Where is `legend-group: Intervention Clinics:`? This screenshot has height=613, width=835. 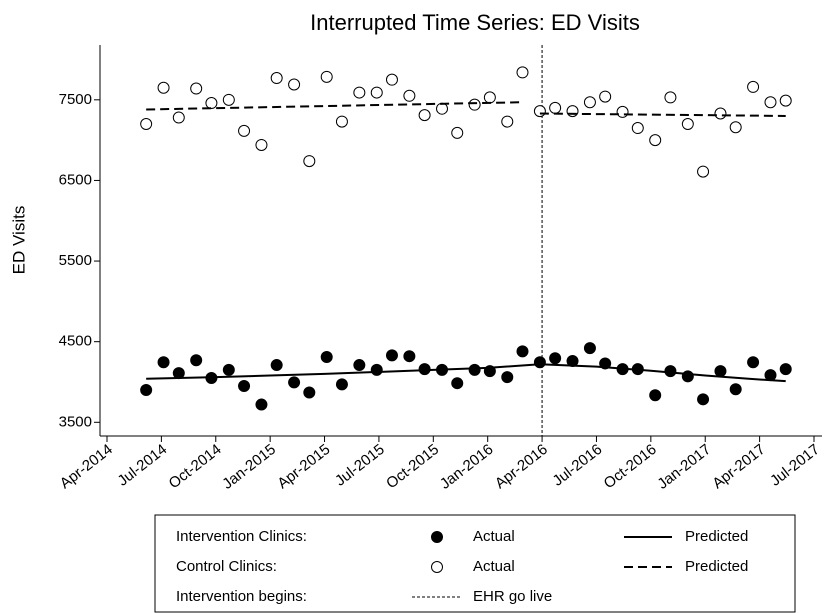
legend-group: Intervention Clinics: is located at coordinates (241, 536).